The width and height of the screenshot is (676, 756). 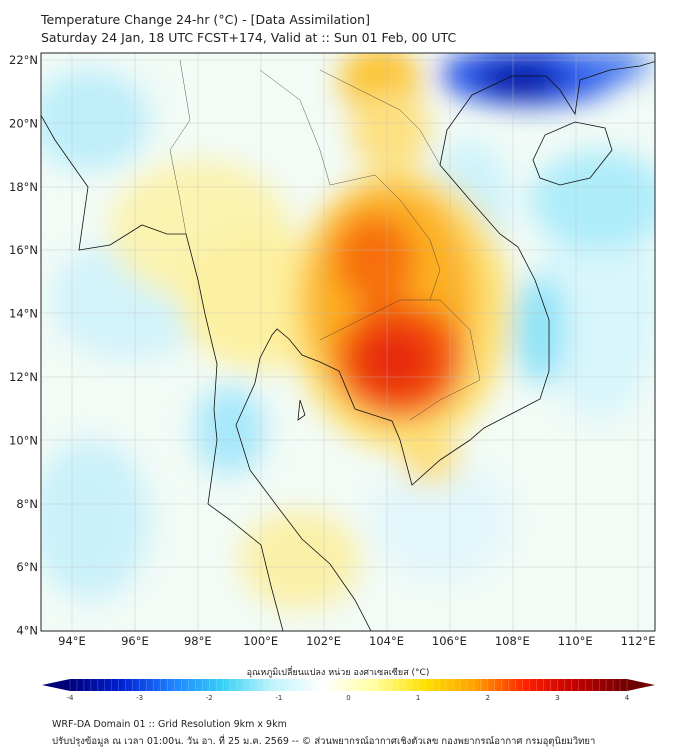 I want to click on longitude-label: 102°E, so click(x=323, y=641).